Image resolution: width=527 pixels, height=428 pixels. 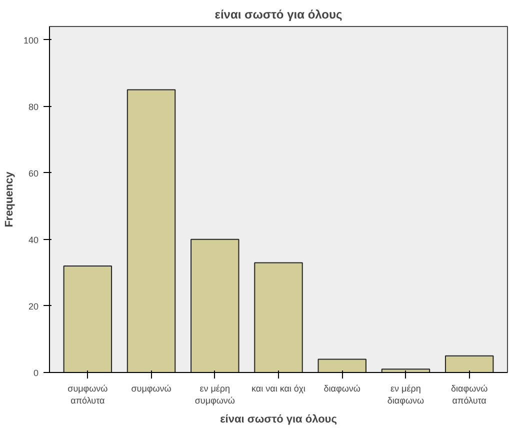 I want to click on y-tick-label: 100, so click(x=31, y=40).